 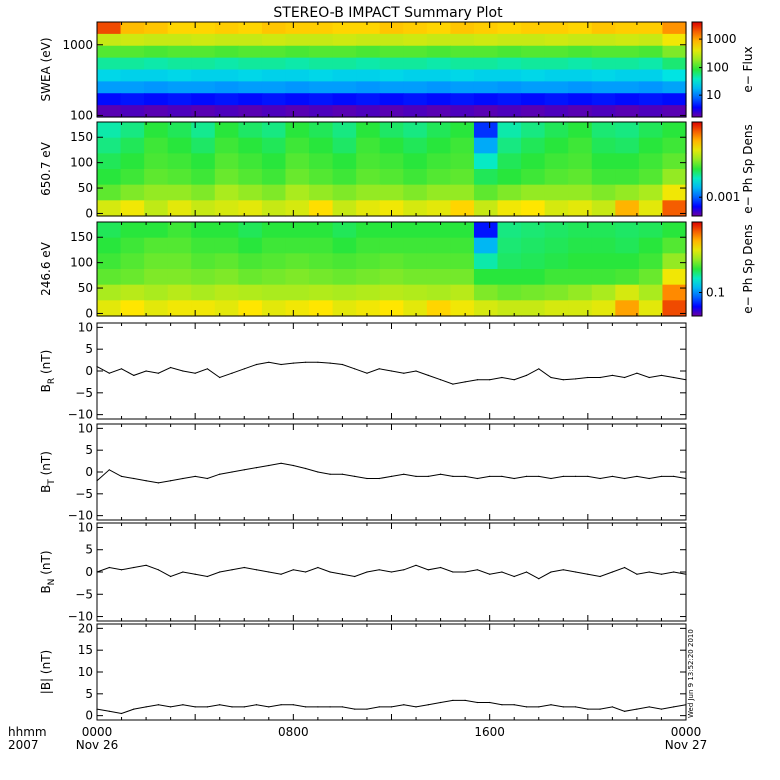 What do you see at coordinates (89, 694) in the screenshot?
I see `y-tick-label: 5` at bounding box center [89, 694].